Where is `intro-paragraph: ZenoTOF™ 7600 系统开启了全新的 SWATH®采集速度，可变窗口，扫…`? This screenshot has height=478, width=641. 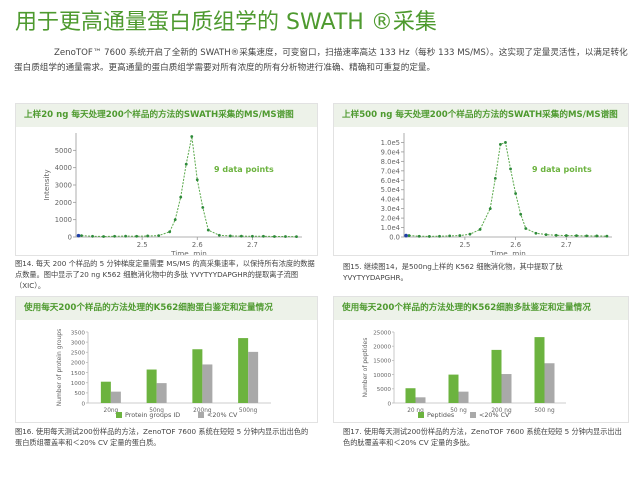
intro-paragraph: ZenoTOF™ 7600 系统开启了全新的 SWATH®采集速度，可变窗口，扫… is located at coordinates (321, 60).